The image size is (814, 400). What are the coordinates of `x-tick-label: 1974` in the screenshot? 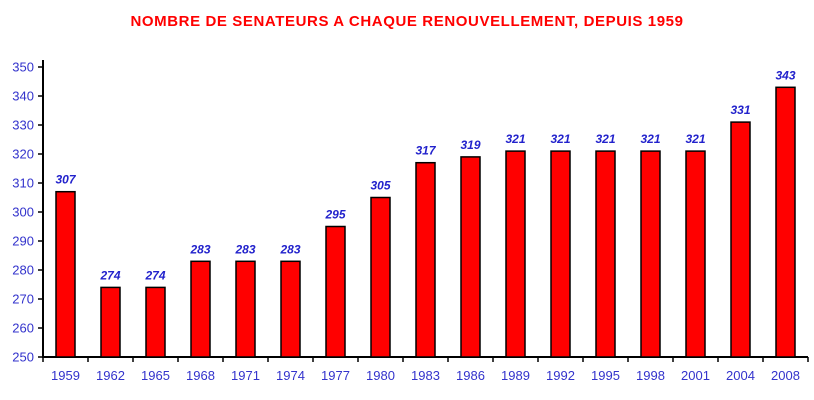 It's located at (290, 375).